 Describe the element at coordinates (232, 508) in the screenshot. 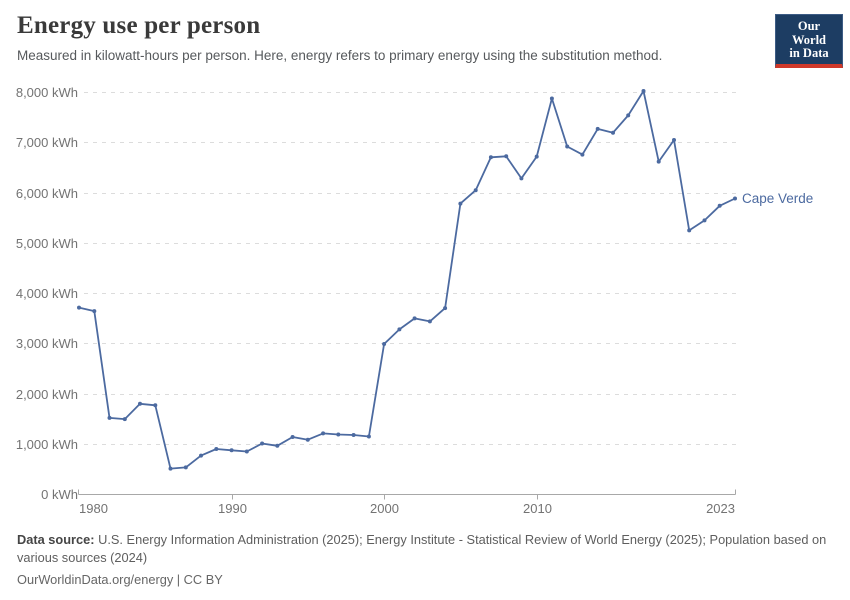

I see `svg-text: 1990` at that location.